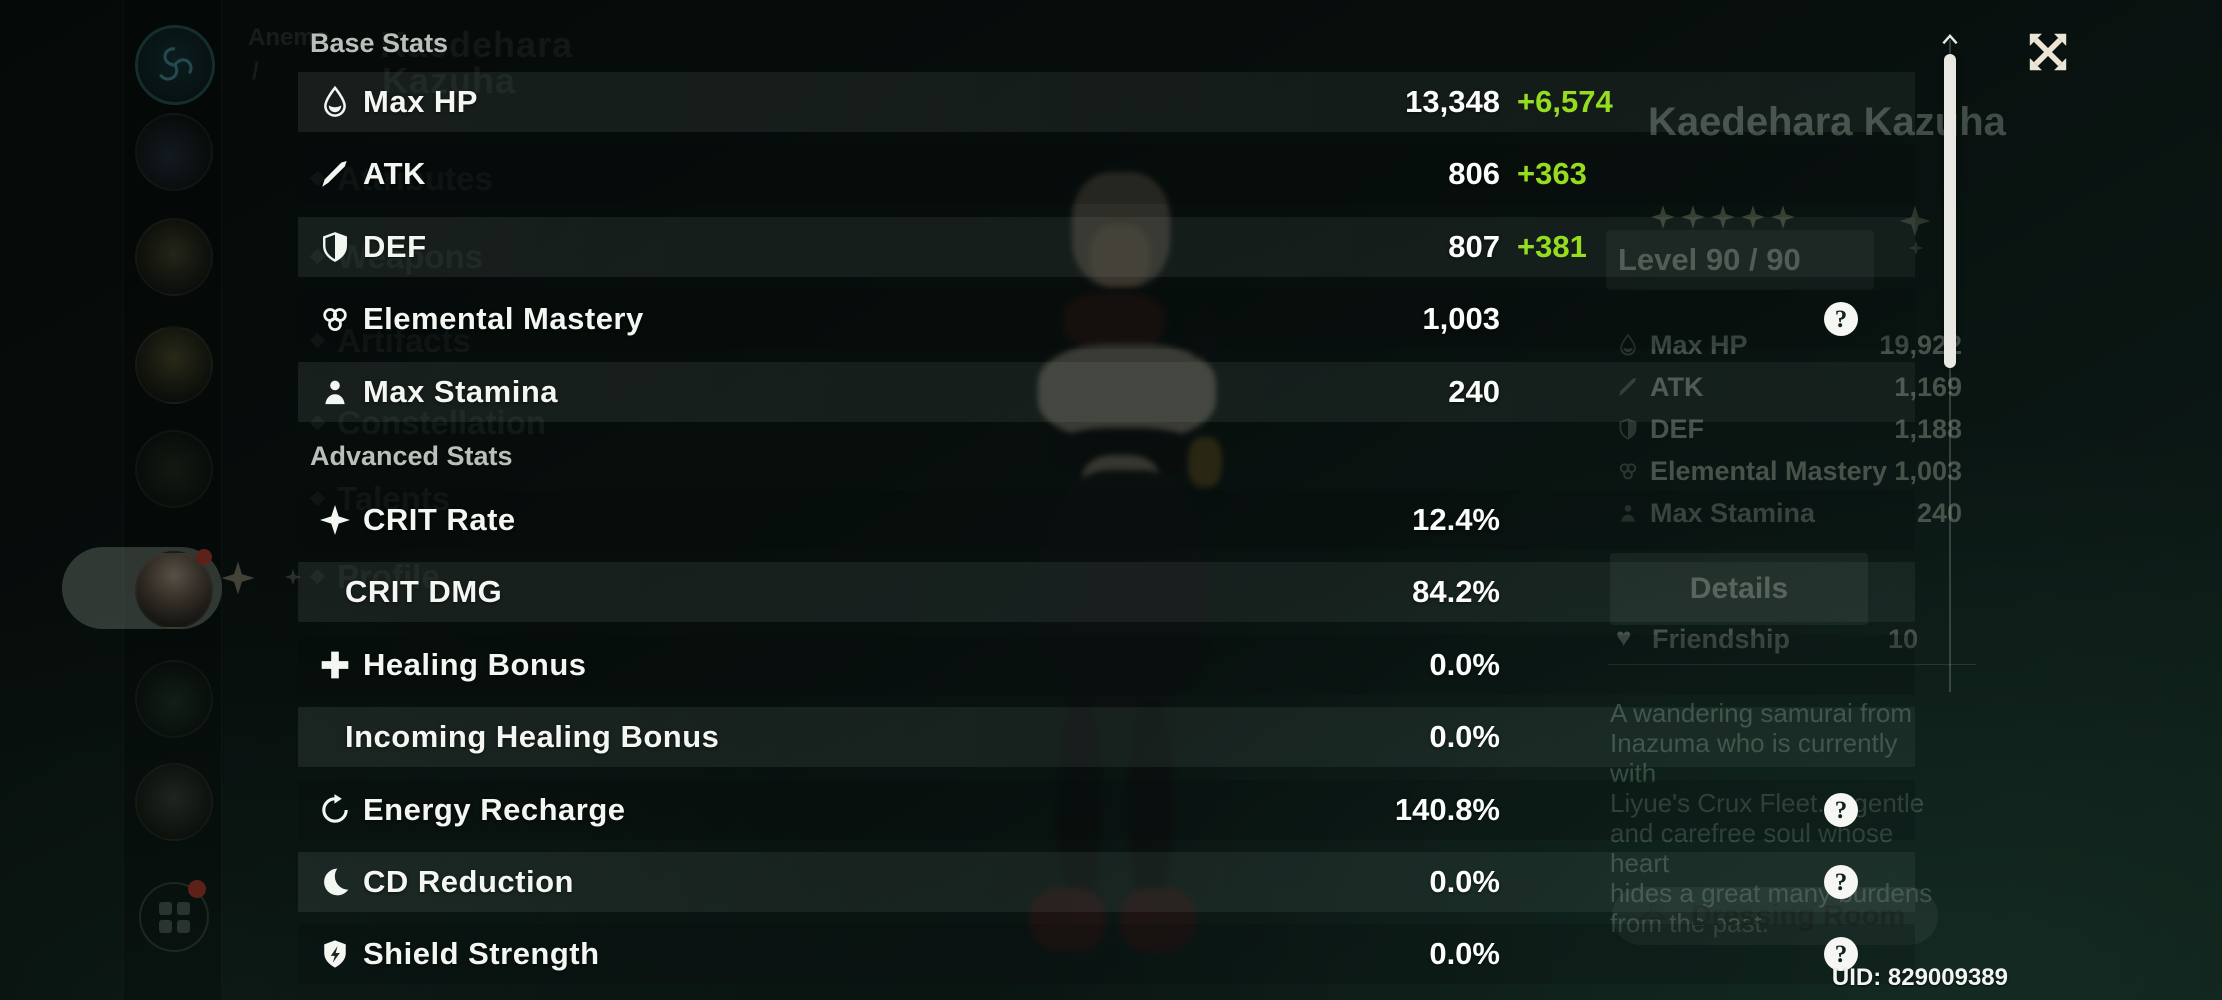 Image resolution: width=2222 pixels, height=1000 pixels. Describe the element at coordinates (1552, 246) in the screenshot. I see `stat-bonus-value: +381` at that location.